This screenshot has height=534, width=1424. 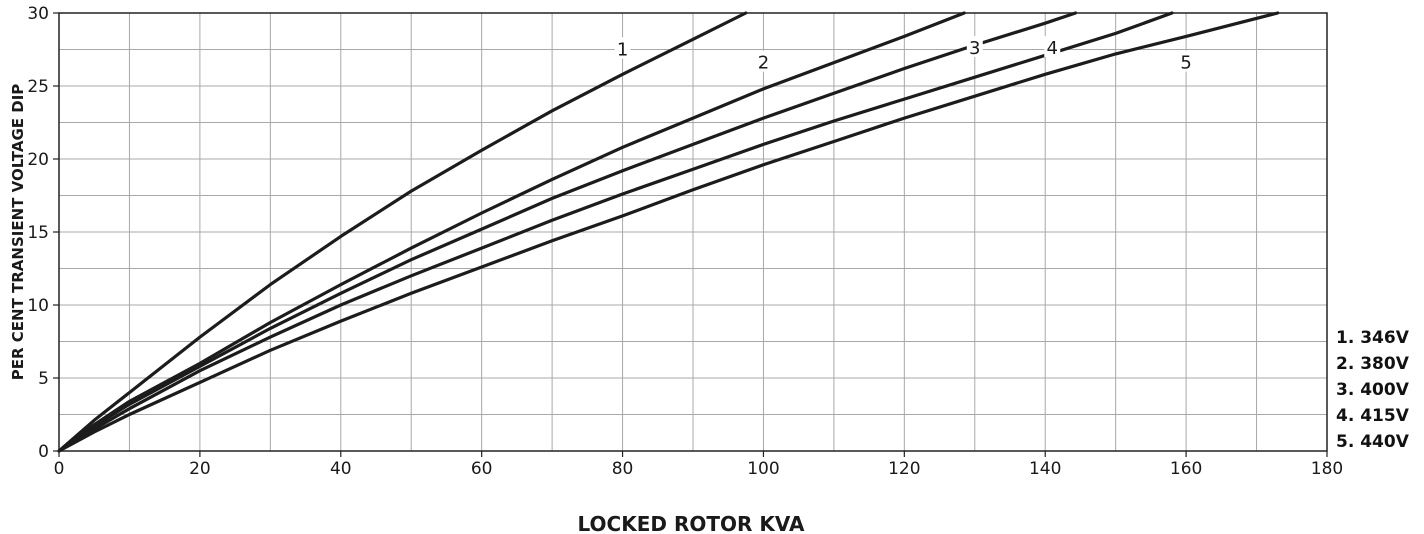 I want to click on curve-label-1: 1, so click(x=622, y=50).